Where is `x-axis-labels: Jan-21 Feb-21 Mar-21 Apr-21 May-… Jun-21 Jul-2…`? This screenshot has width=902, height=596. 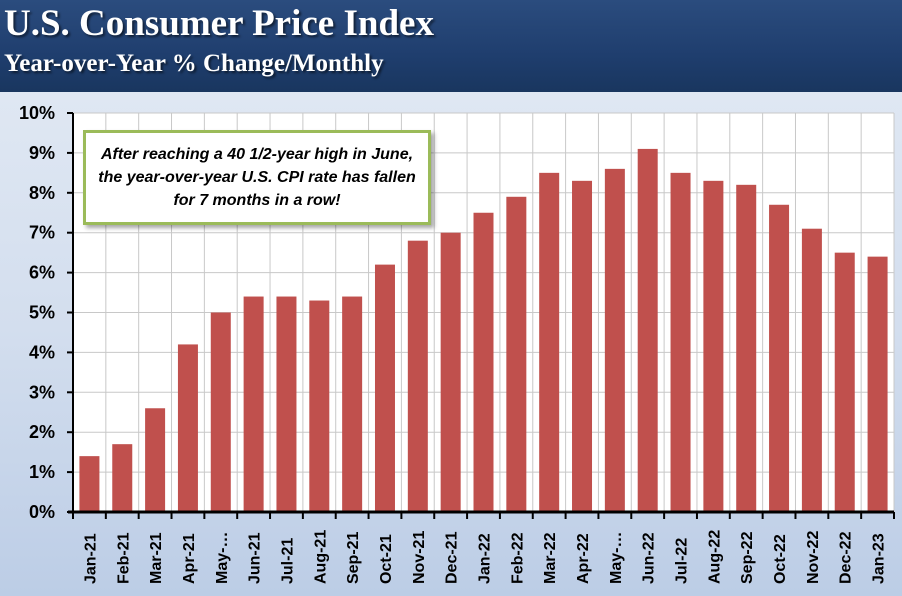
x-axis-labels: Jan-21 Feb-21 Mar-21 Apr-21 May-… Jun-21 Jul-2… is located at coordinates (484, 557).